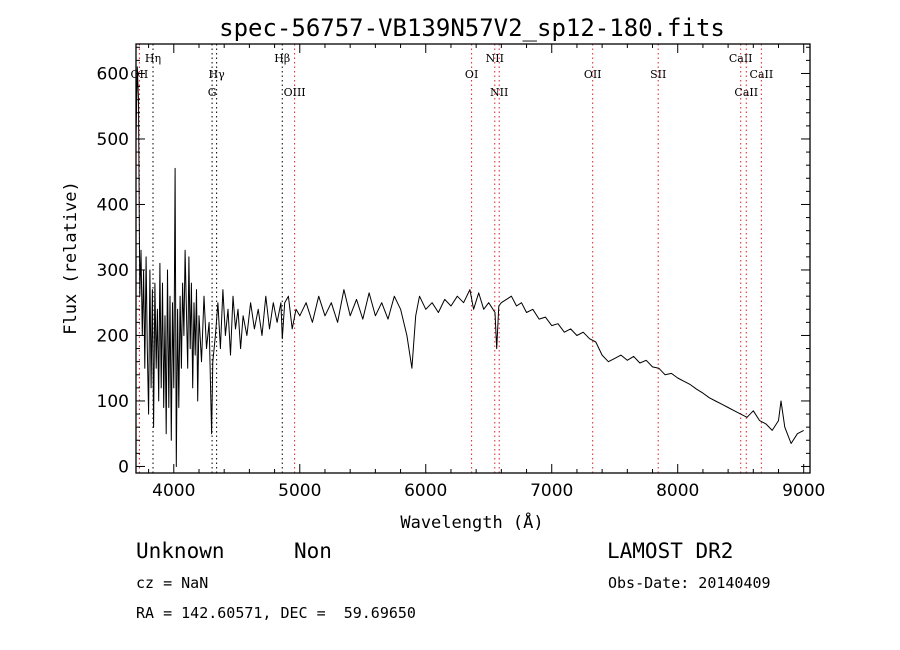 The height and width of the screenshot is (650, 900). Describe the element at coordinates (173, 491) in the screenshot. I see `x-tick-label-0: 4000` at that location.